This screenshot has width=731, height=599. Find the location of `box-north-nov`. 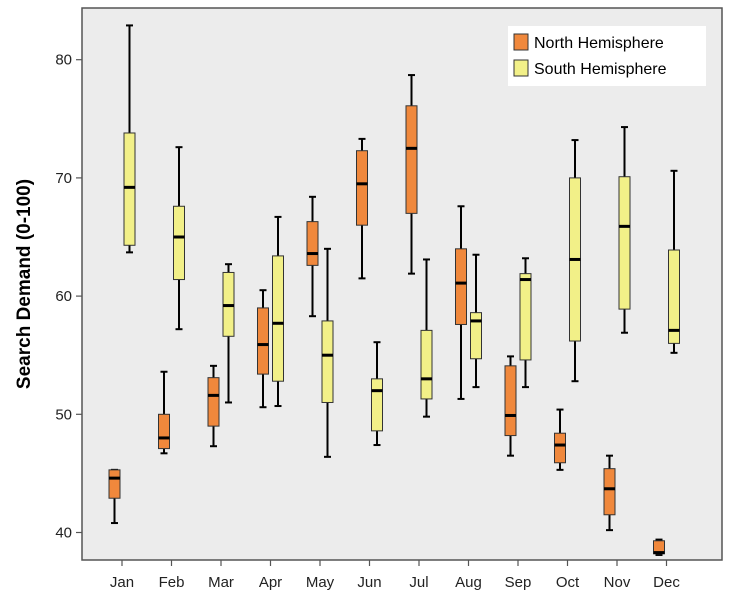

box-north-nov is located at coordinates (609, 493).